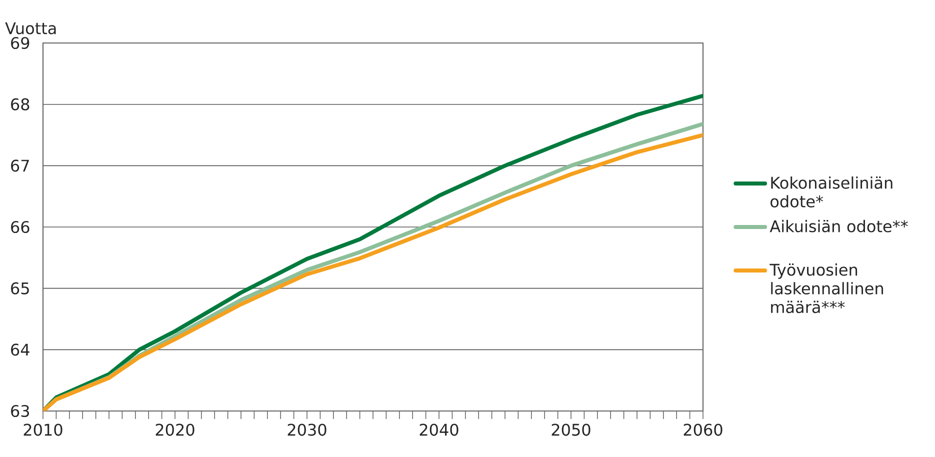 The width and height of the screenshot is (935, 457). I want to click on y-tick-label: 67, so click(20, 166).